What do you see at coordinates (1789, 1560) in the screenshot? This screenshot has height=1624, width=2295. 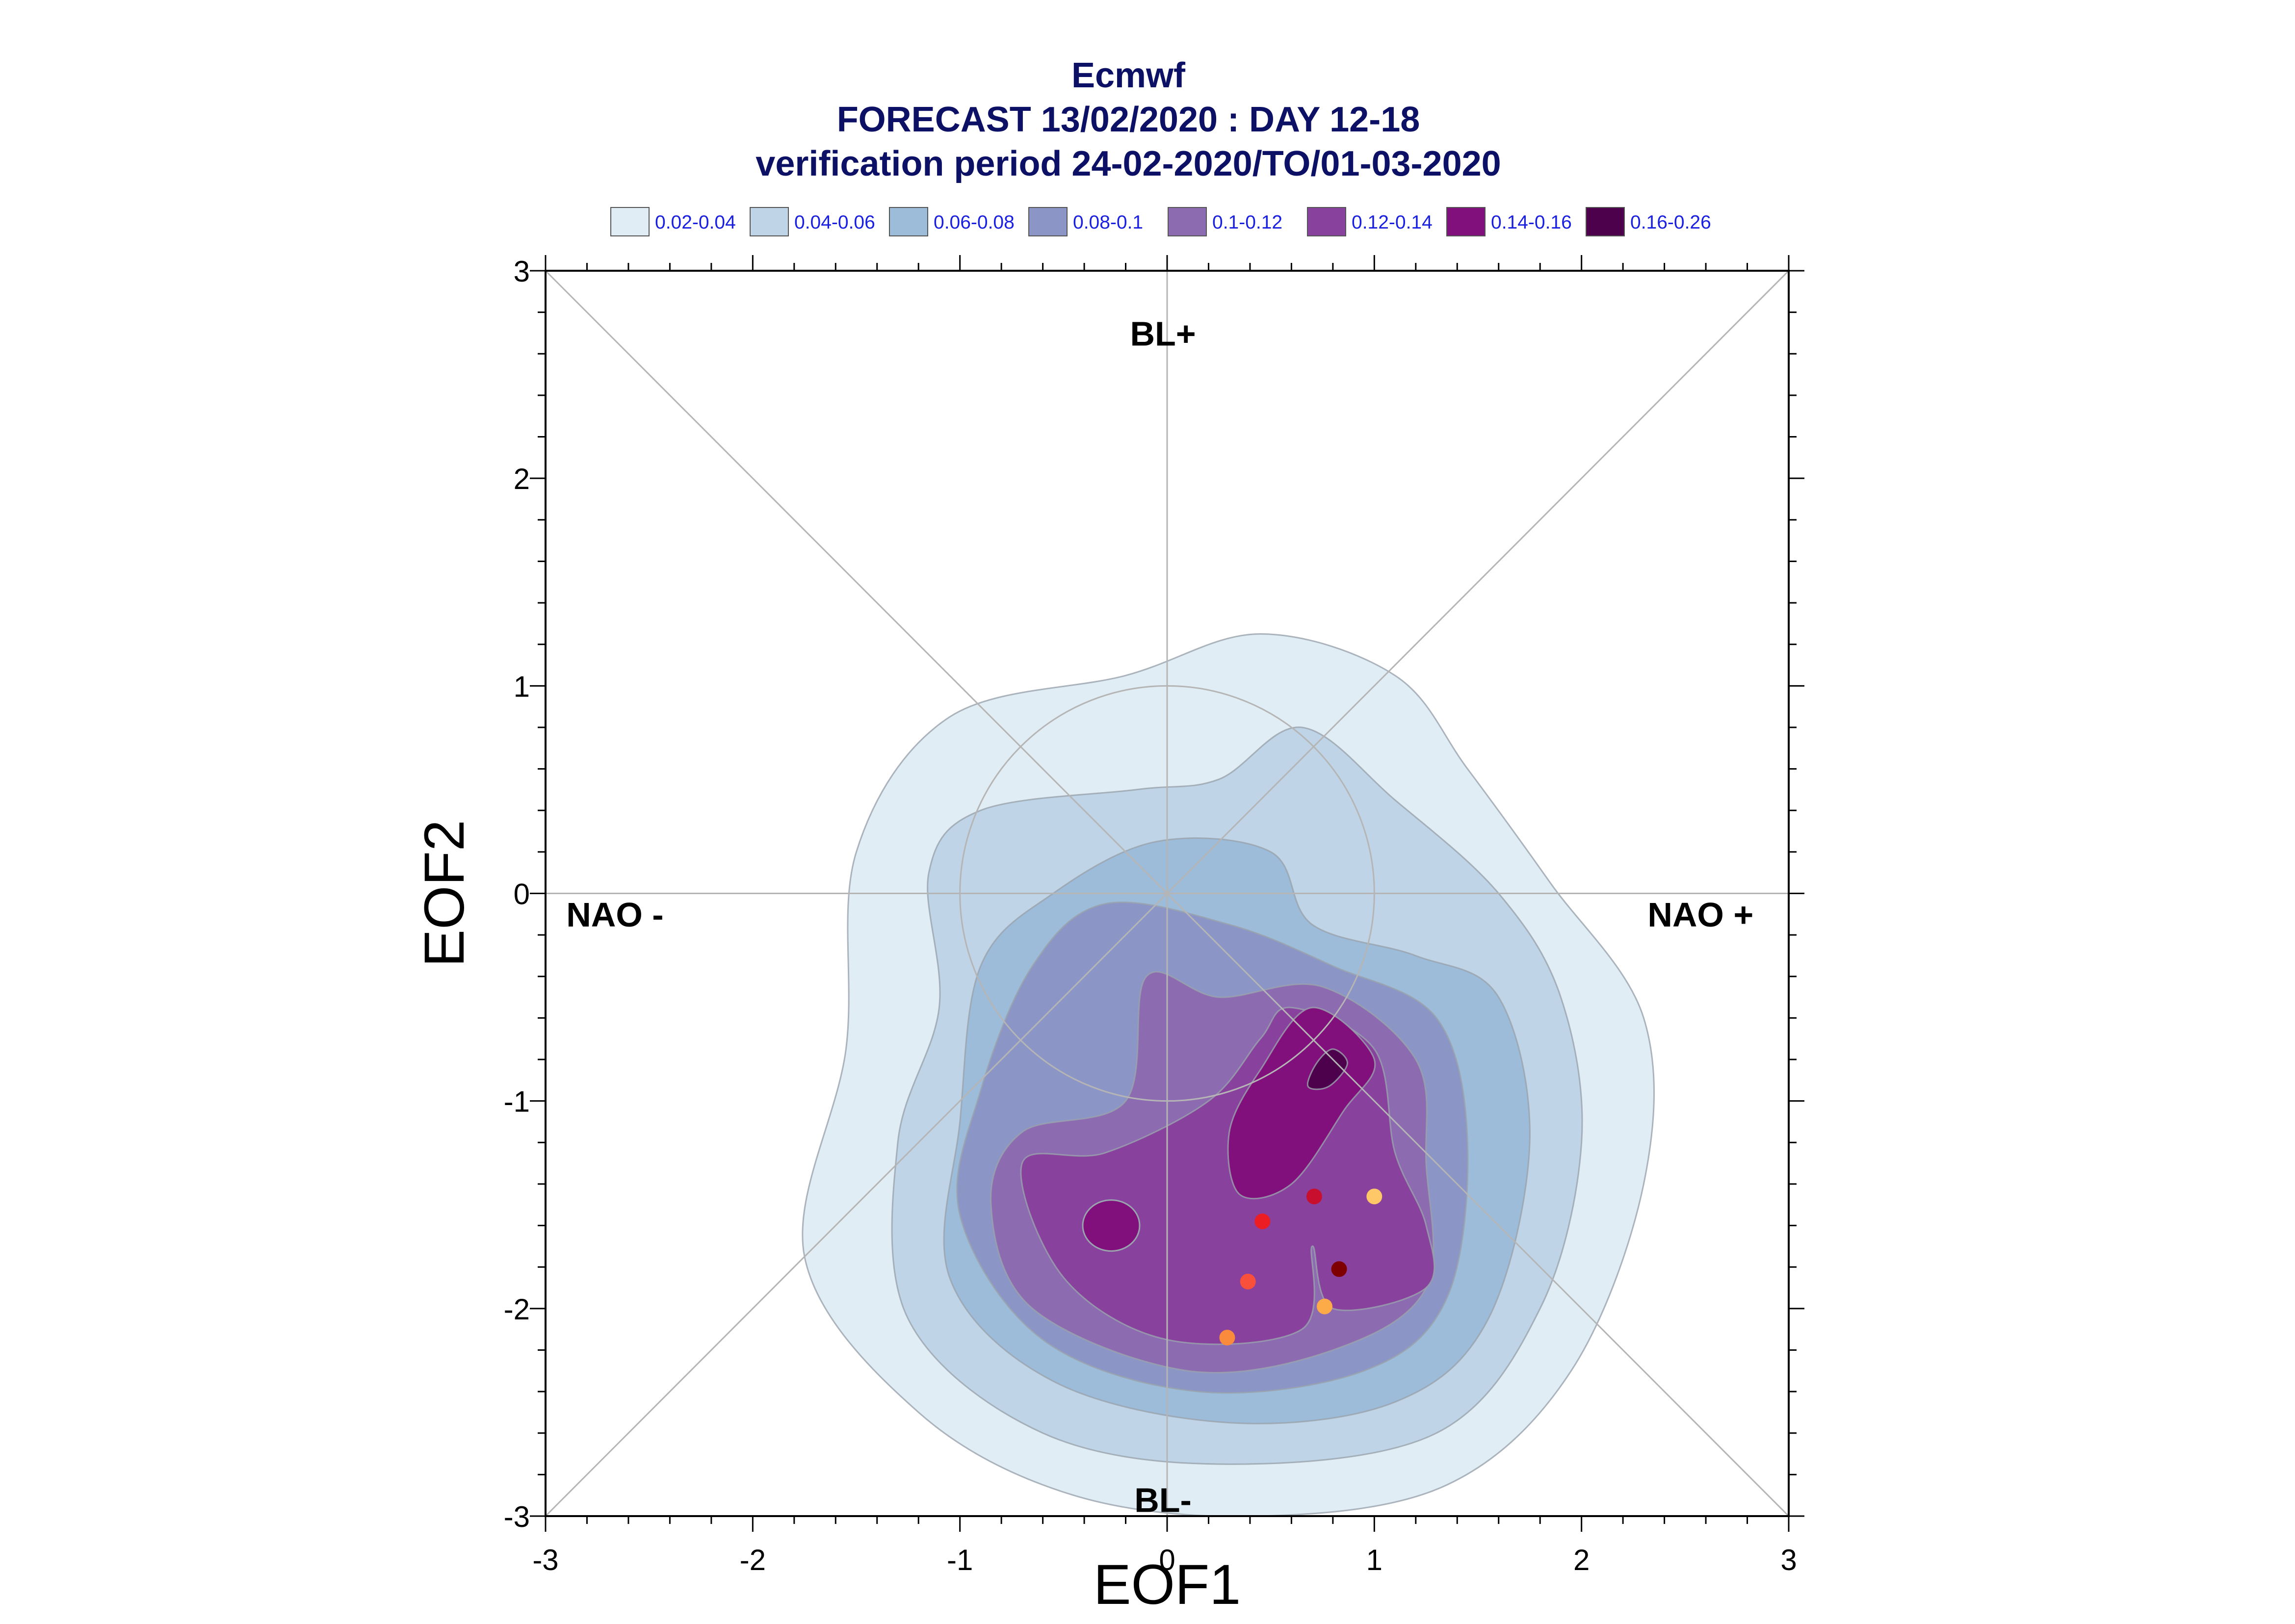 I see `x-tick-label: 3` at bounding box center [1789, 1560].